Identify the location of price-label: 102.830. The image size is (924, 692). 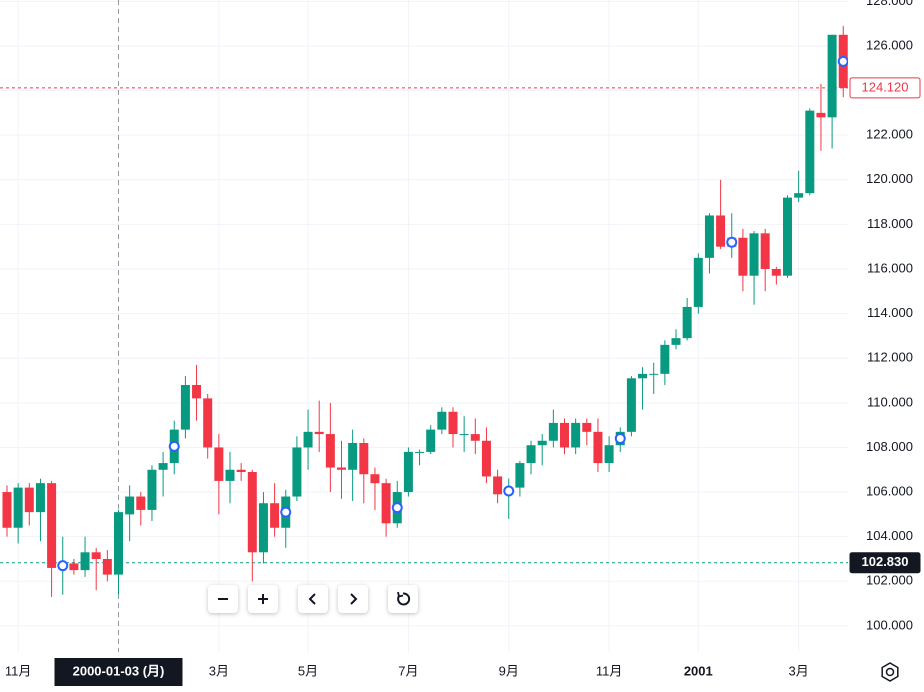
(885, 561).